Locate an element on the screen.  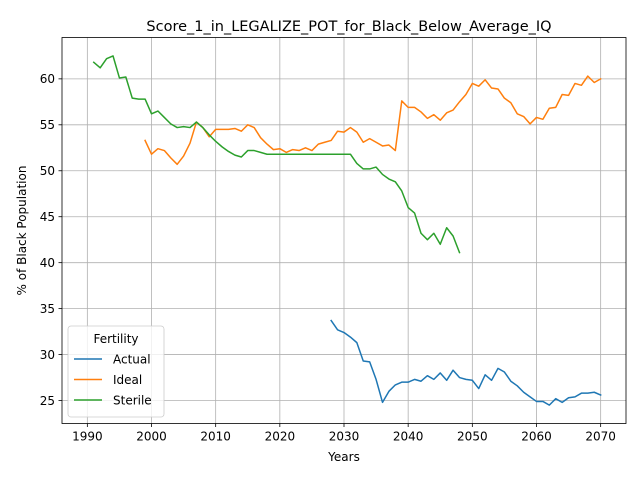
x-tick-label: 2040 is located at coordinates (408, 437).